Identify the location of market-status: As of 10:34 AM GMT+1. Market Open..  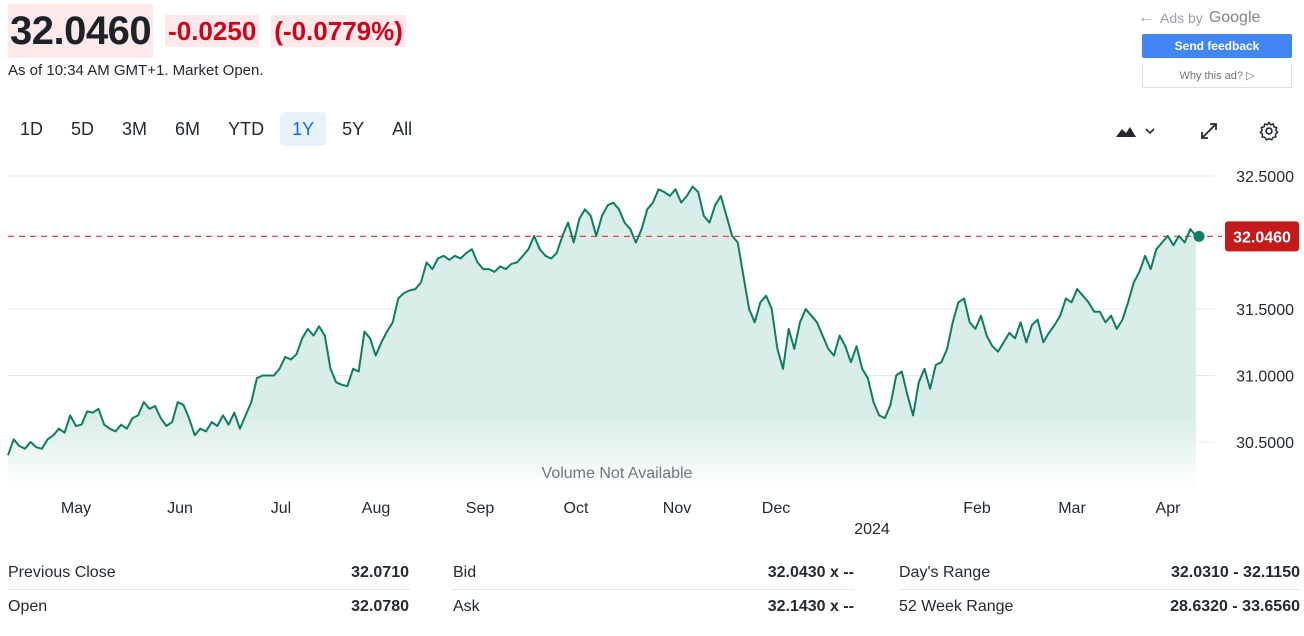
(136, 70).